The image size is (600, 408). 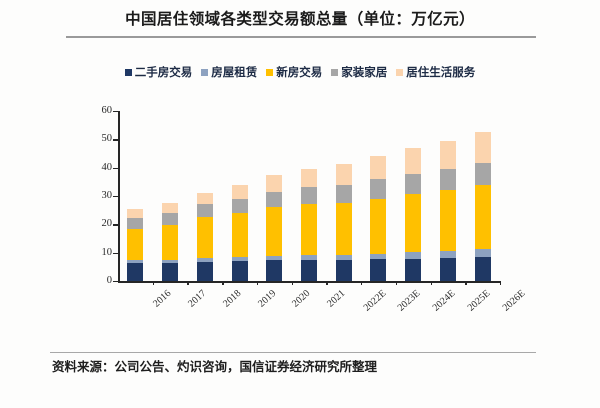 I want to click on chart-legend: 二手房交易 房屋租赁 新房交易 家装家居 居住生活服务, so click(x=300, y=72).